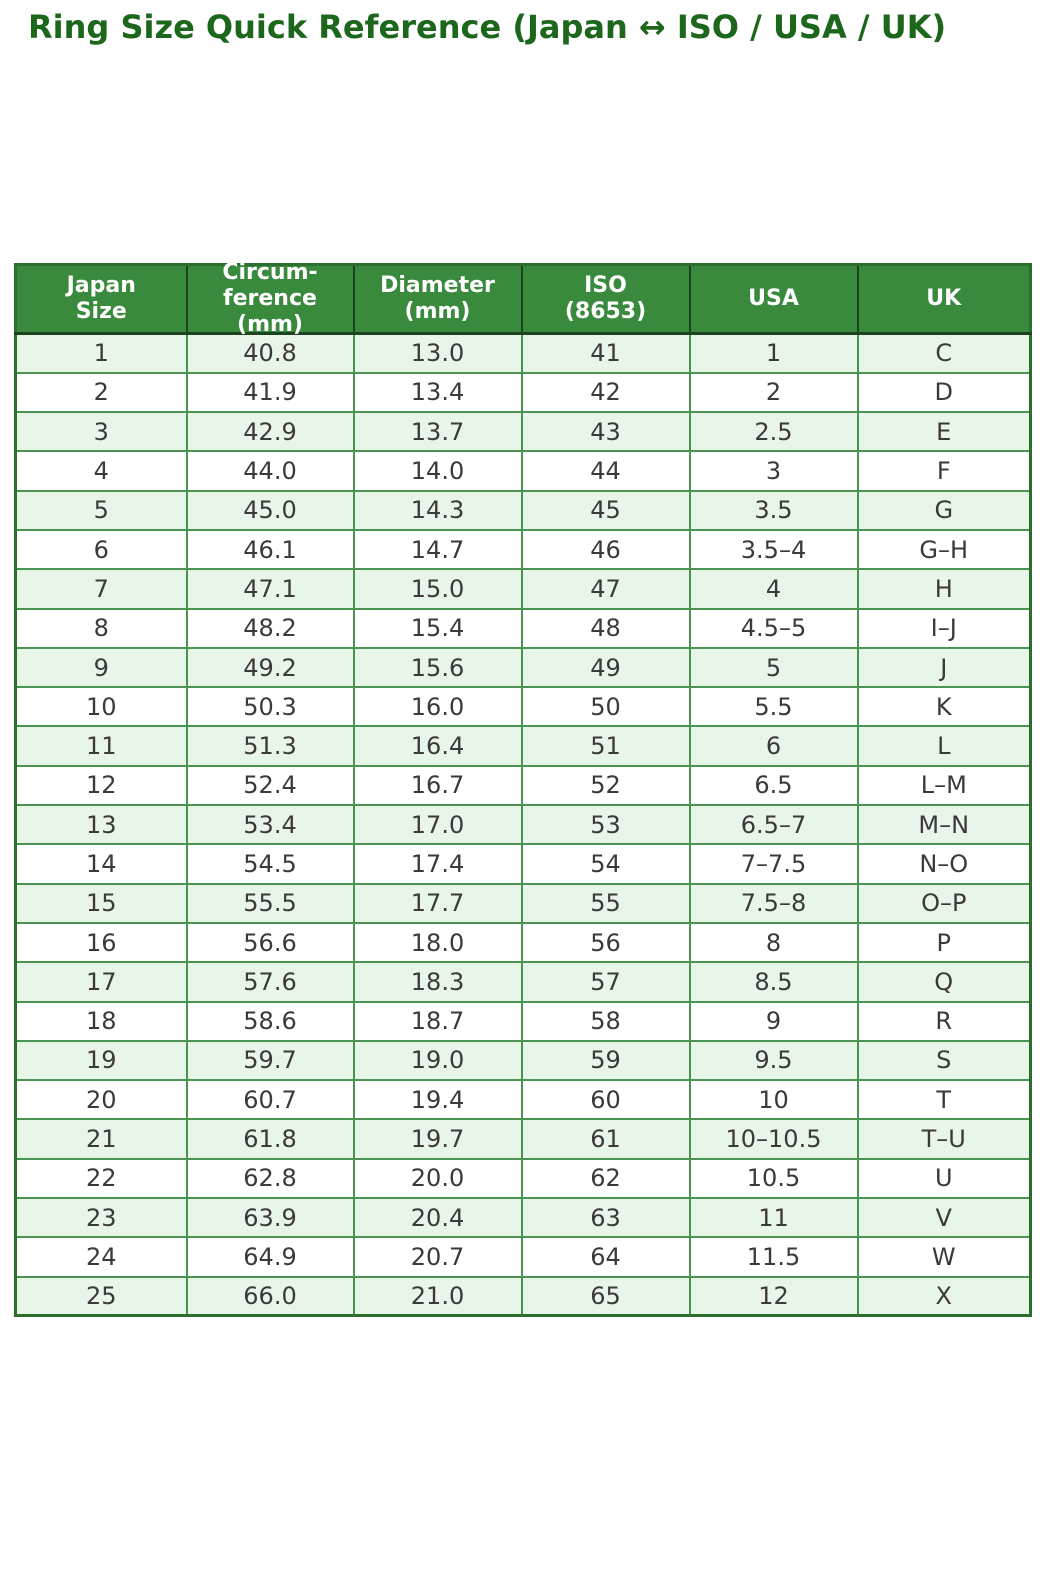  Describe the element at coordinates (944, 510) in the screenshot. I see `table-cell: G` at that location.